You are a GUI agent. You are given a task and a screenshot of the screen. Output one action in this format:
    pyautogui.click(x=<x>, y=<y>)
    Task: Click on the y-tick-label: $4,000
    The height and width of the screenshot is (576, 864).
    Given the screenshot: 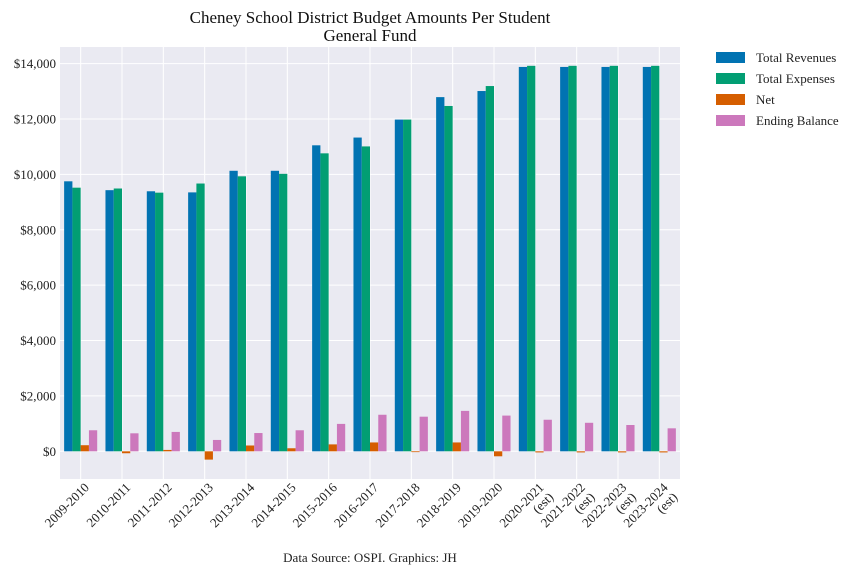 What is the action you would take?
    pyautogui.click(x=38, y=340)
    